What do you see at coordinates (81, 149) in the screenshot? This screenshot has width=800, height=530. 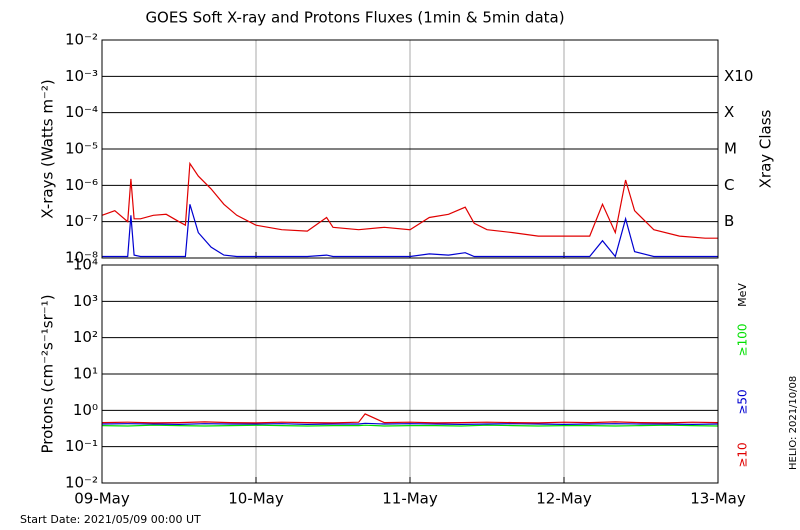 I see `y-tick-label: 10⁻⁵` at bounding box center [81, 149].